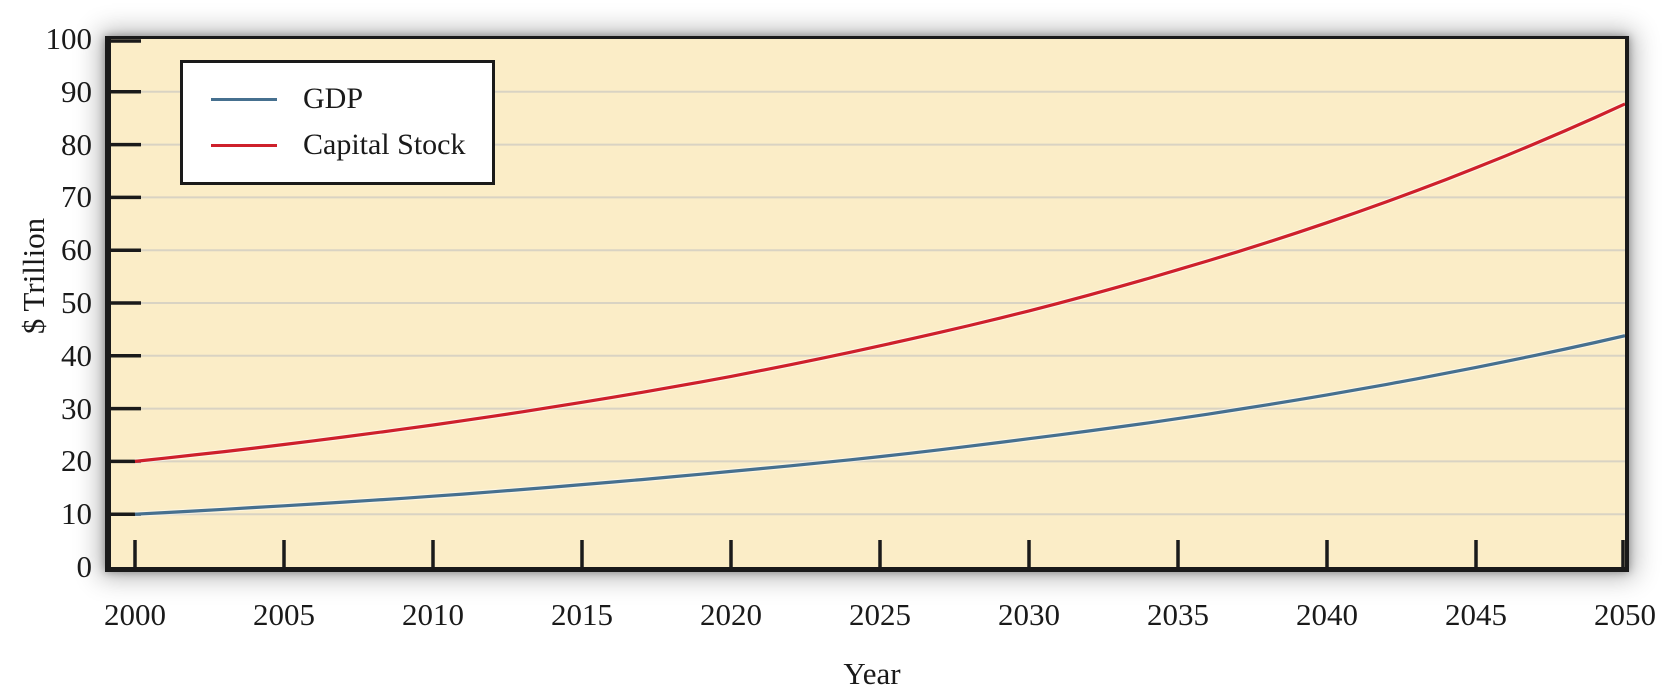 This screenshot has height=695, width=1666. I want to click on y-axis-title: $ Trillion, so click(33, 276).